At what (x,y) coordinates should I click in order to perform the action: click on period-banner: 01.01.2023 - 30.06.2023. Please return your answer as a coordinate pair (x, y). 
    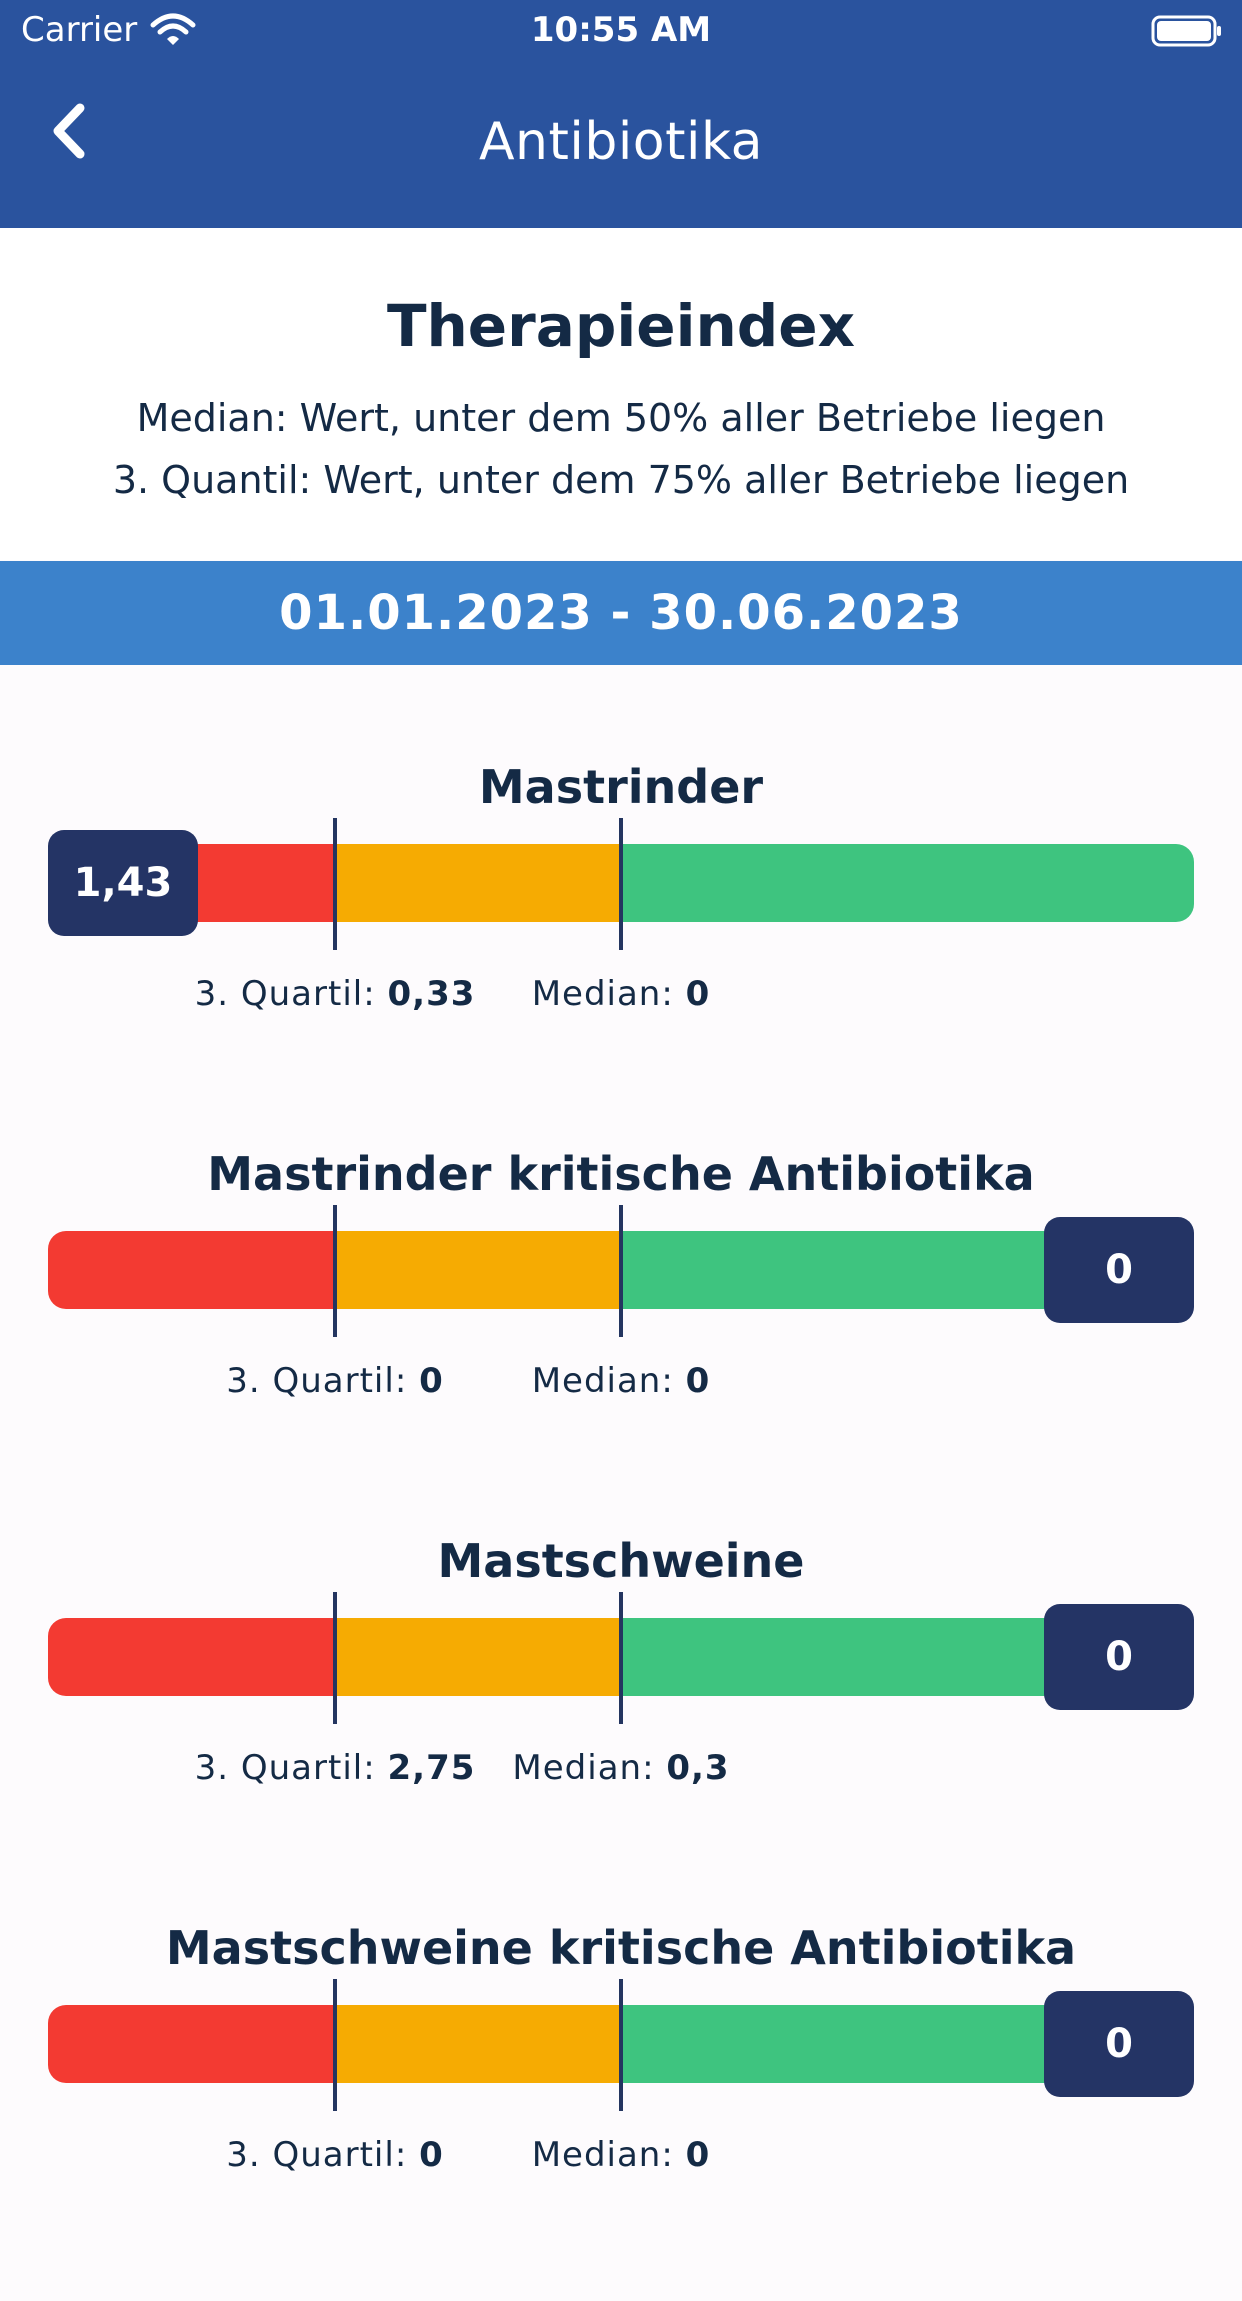
    Looking at the image, I should click on (621, 613).